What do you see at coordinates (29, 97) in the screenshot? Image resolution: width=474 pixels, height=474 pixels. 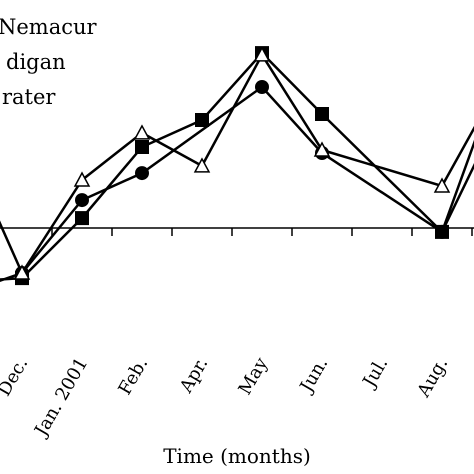 I see `legend-label: rater` at bounding box center [29, 97].